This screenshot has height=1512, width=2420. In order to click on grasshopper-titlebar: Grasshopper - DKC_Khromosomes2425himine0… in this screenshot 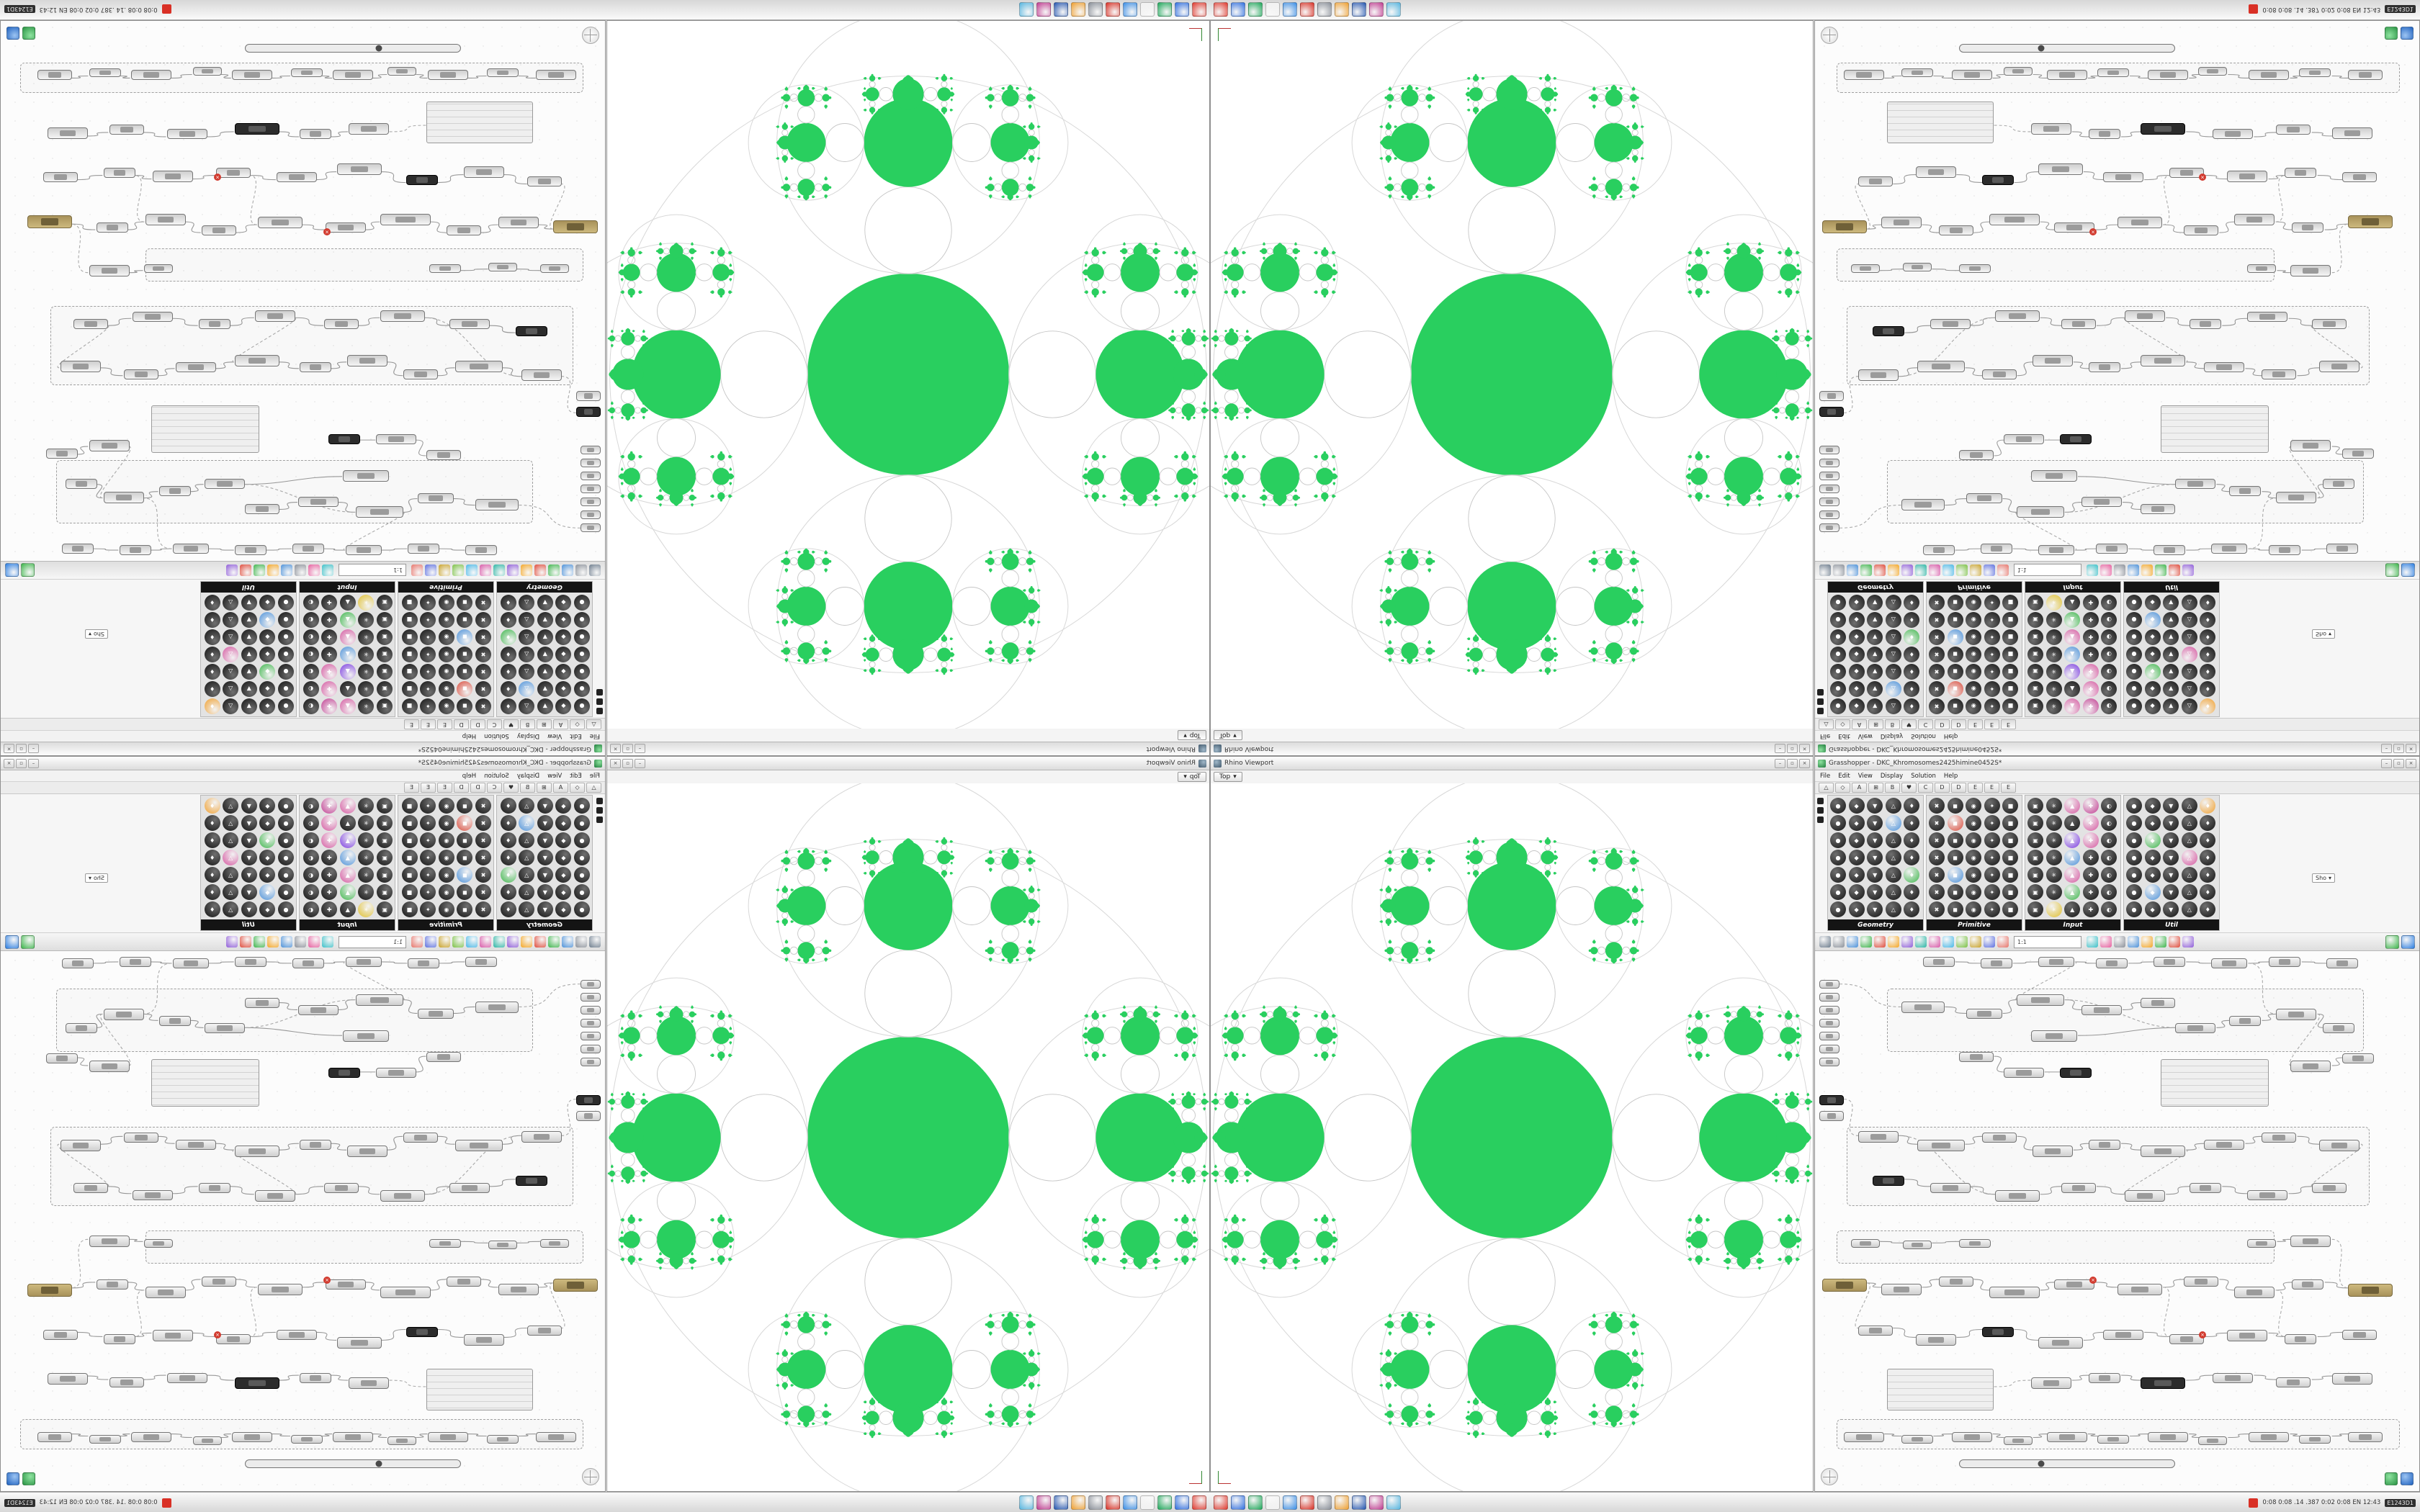, I will do `click(2117, 748)`.